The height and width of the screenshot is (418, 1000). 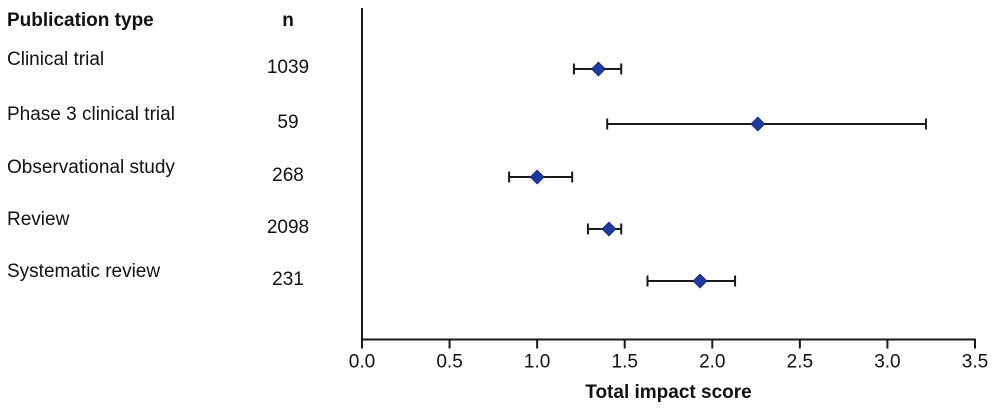 I want to click on x-axis-tick-label: 2.5, so click(x=800, y=362).